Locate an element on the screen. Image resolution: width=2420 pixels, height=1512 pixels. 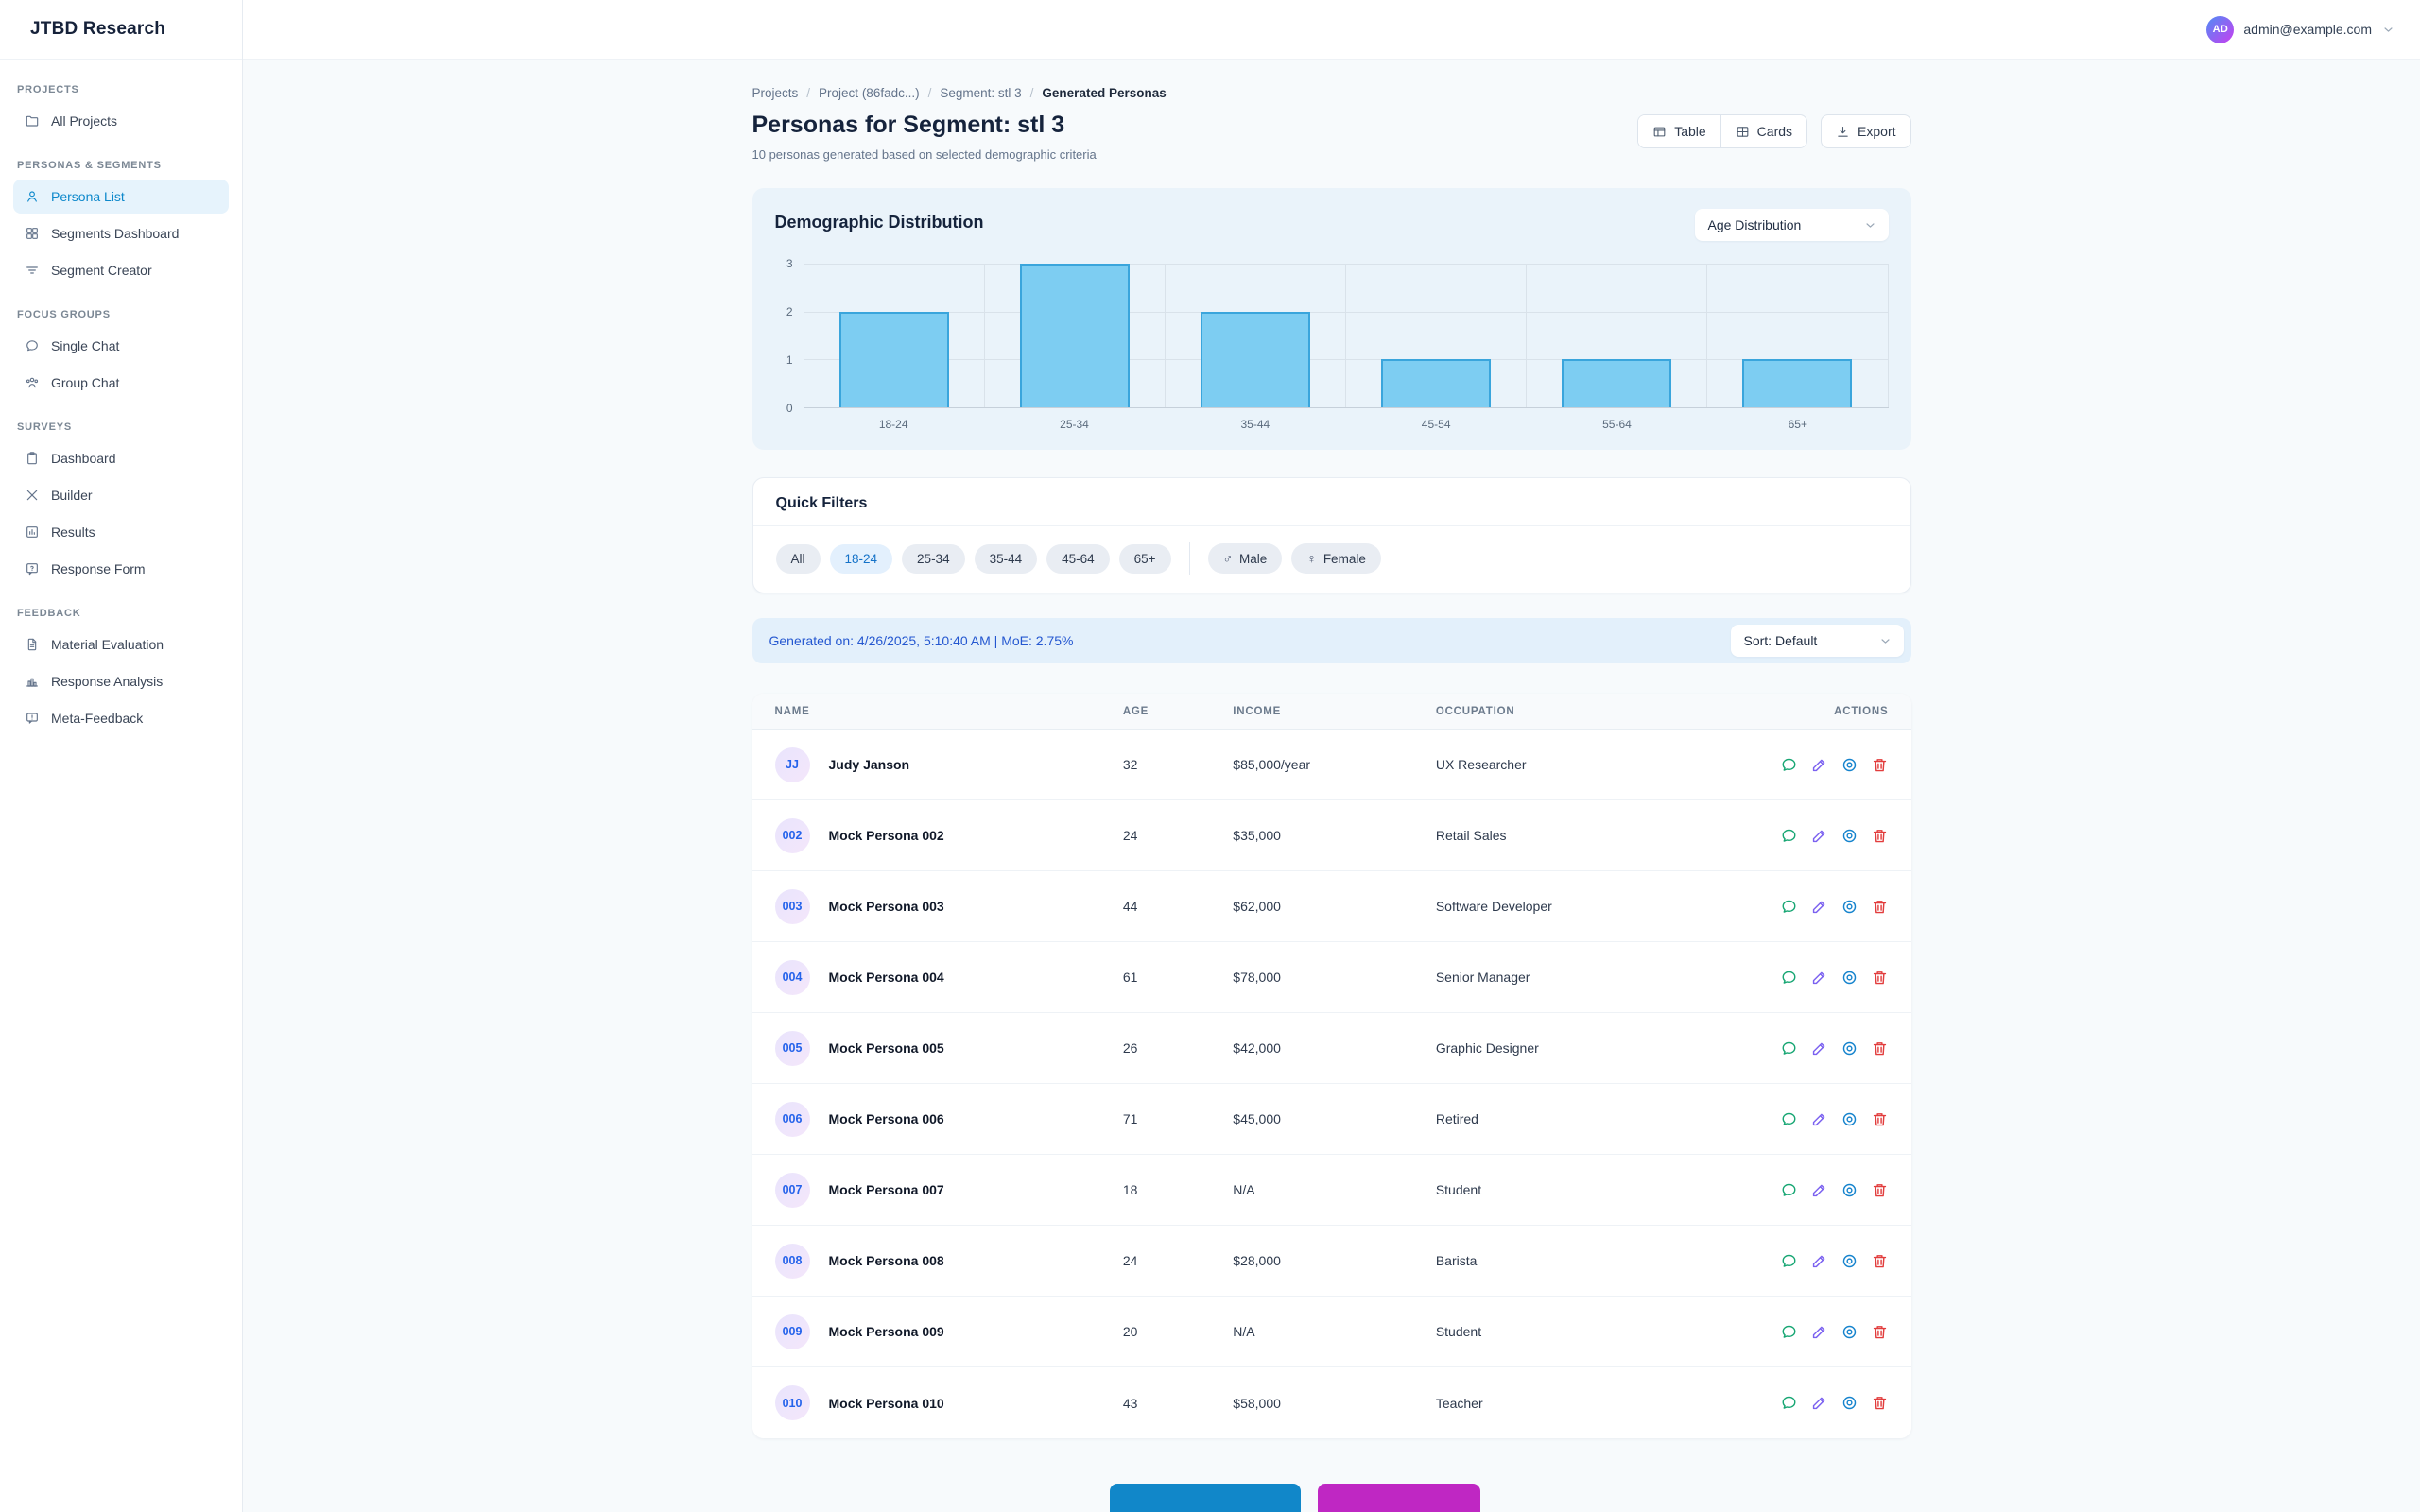
sidebar-item-all-projects: All Projects is located at coordinates (121, 121).